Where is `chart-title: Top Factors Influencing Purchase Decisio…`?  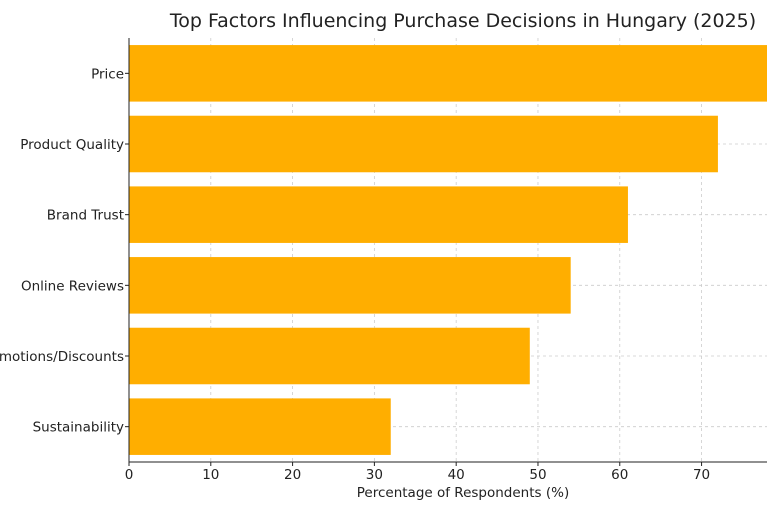 chart-title: Top Factors Influencing Purchase Decisio… is located at coordinates (462, 21).